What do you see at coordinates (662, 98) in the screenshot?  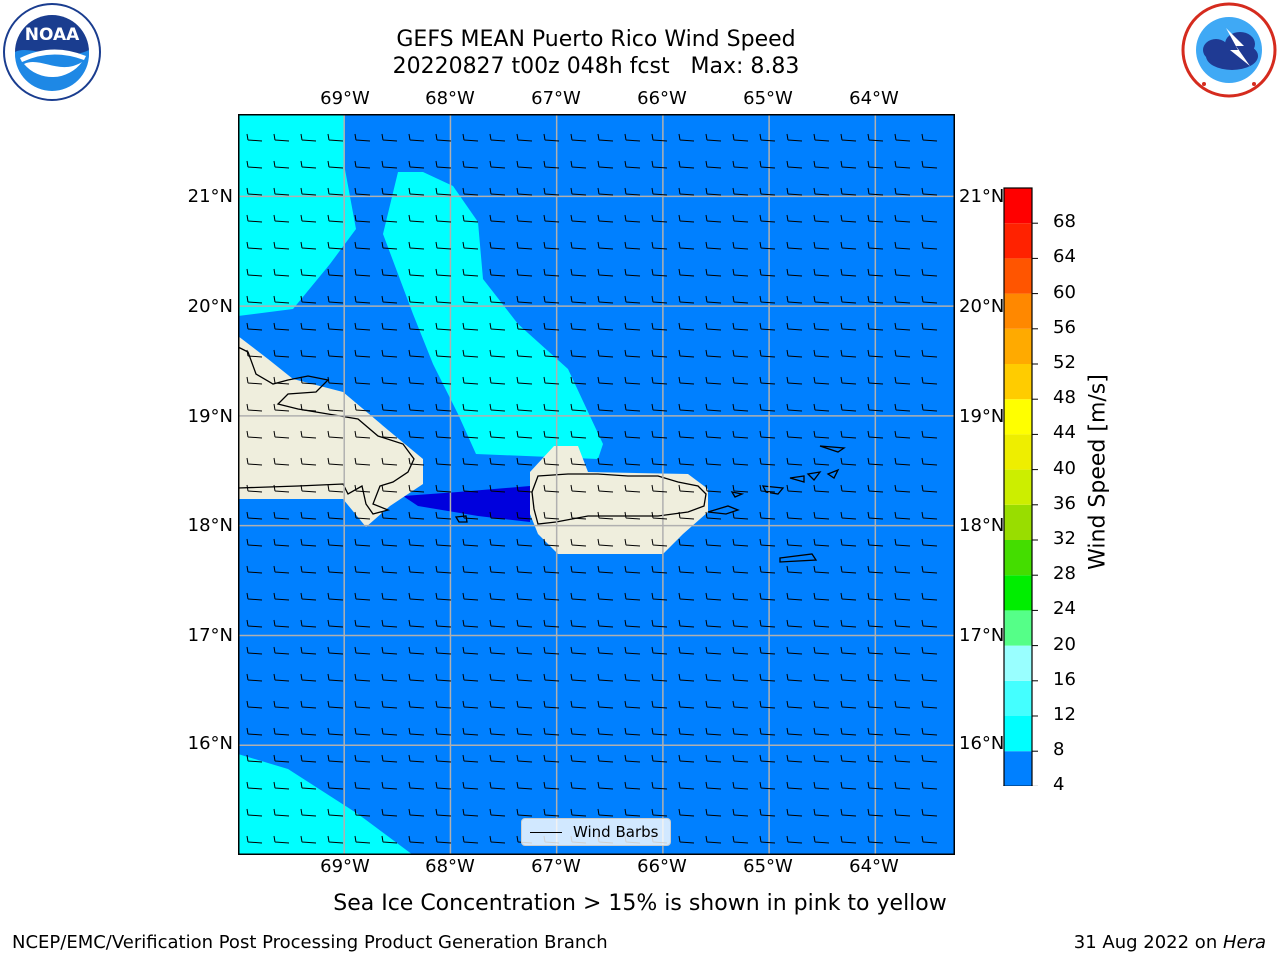 I see `lon-label-top: 66°W` at bounding box center [662, 98].